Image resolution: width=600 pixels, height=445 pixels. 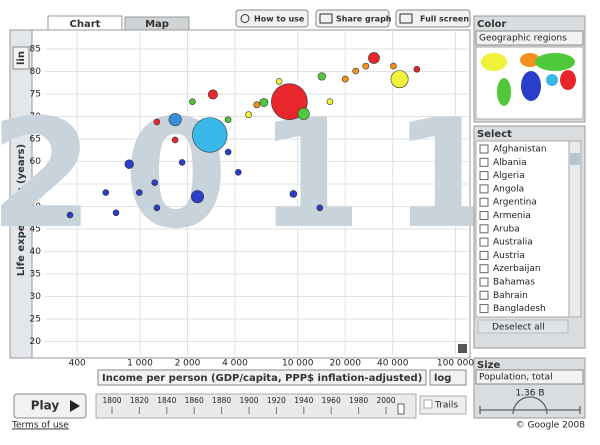 What do you see at coordinates (21, 210) in the screenshot?
I see `y-axis-label: Life expectancy (years)` at bounding box center [21, 210].